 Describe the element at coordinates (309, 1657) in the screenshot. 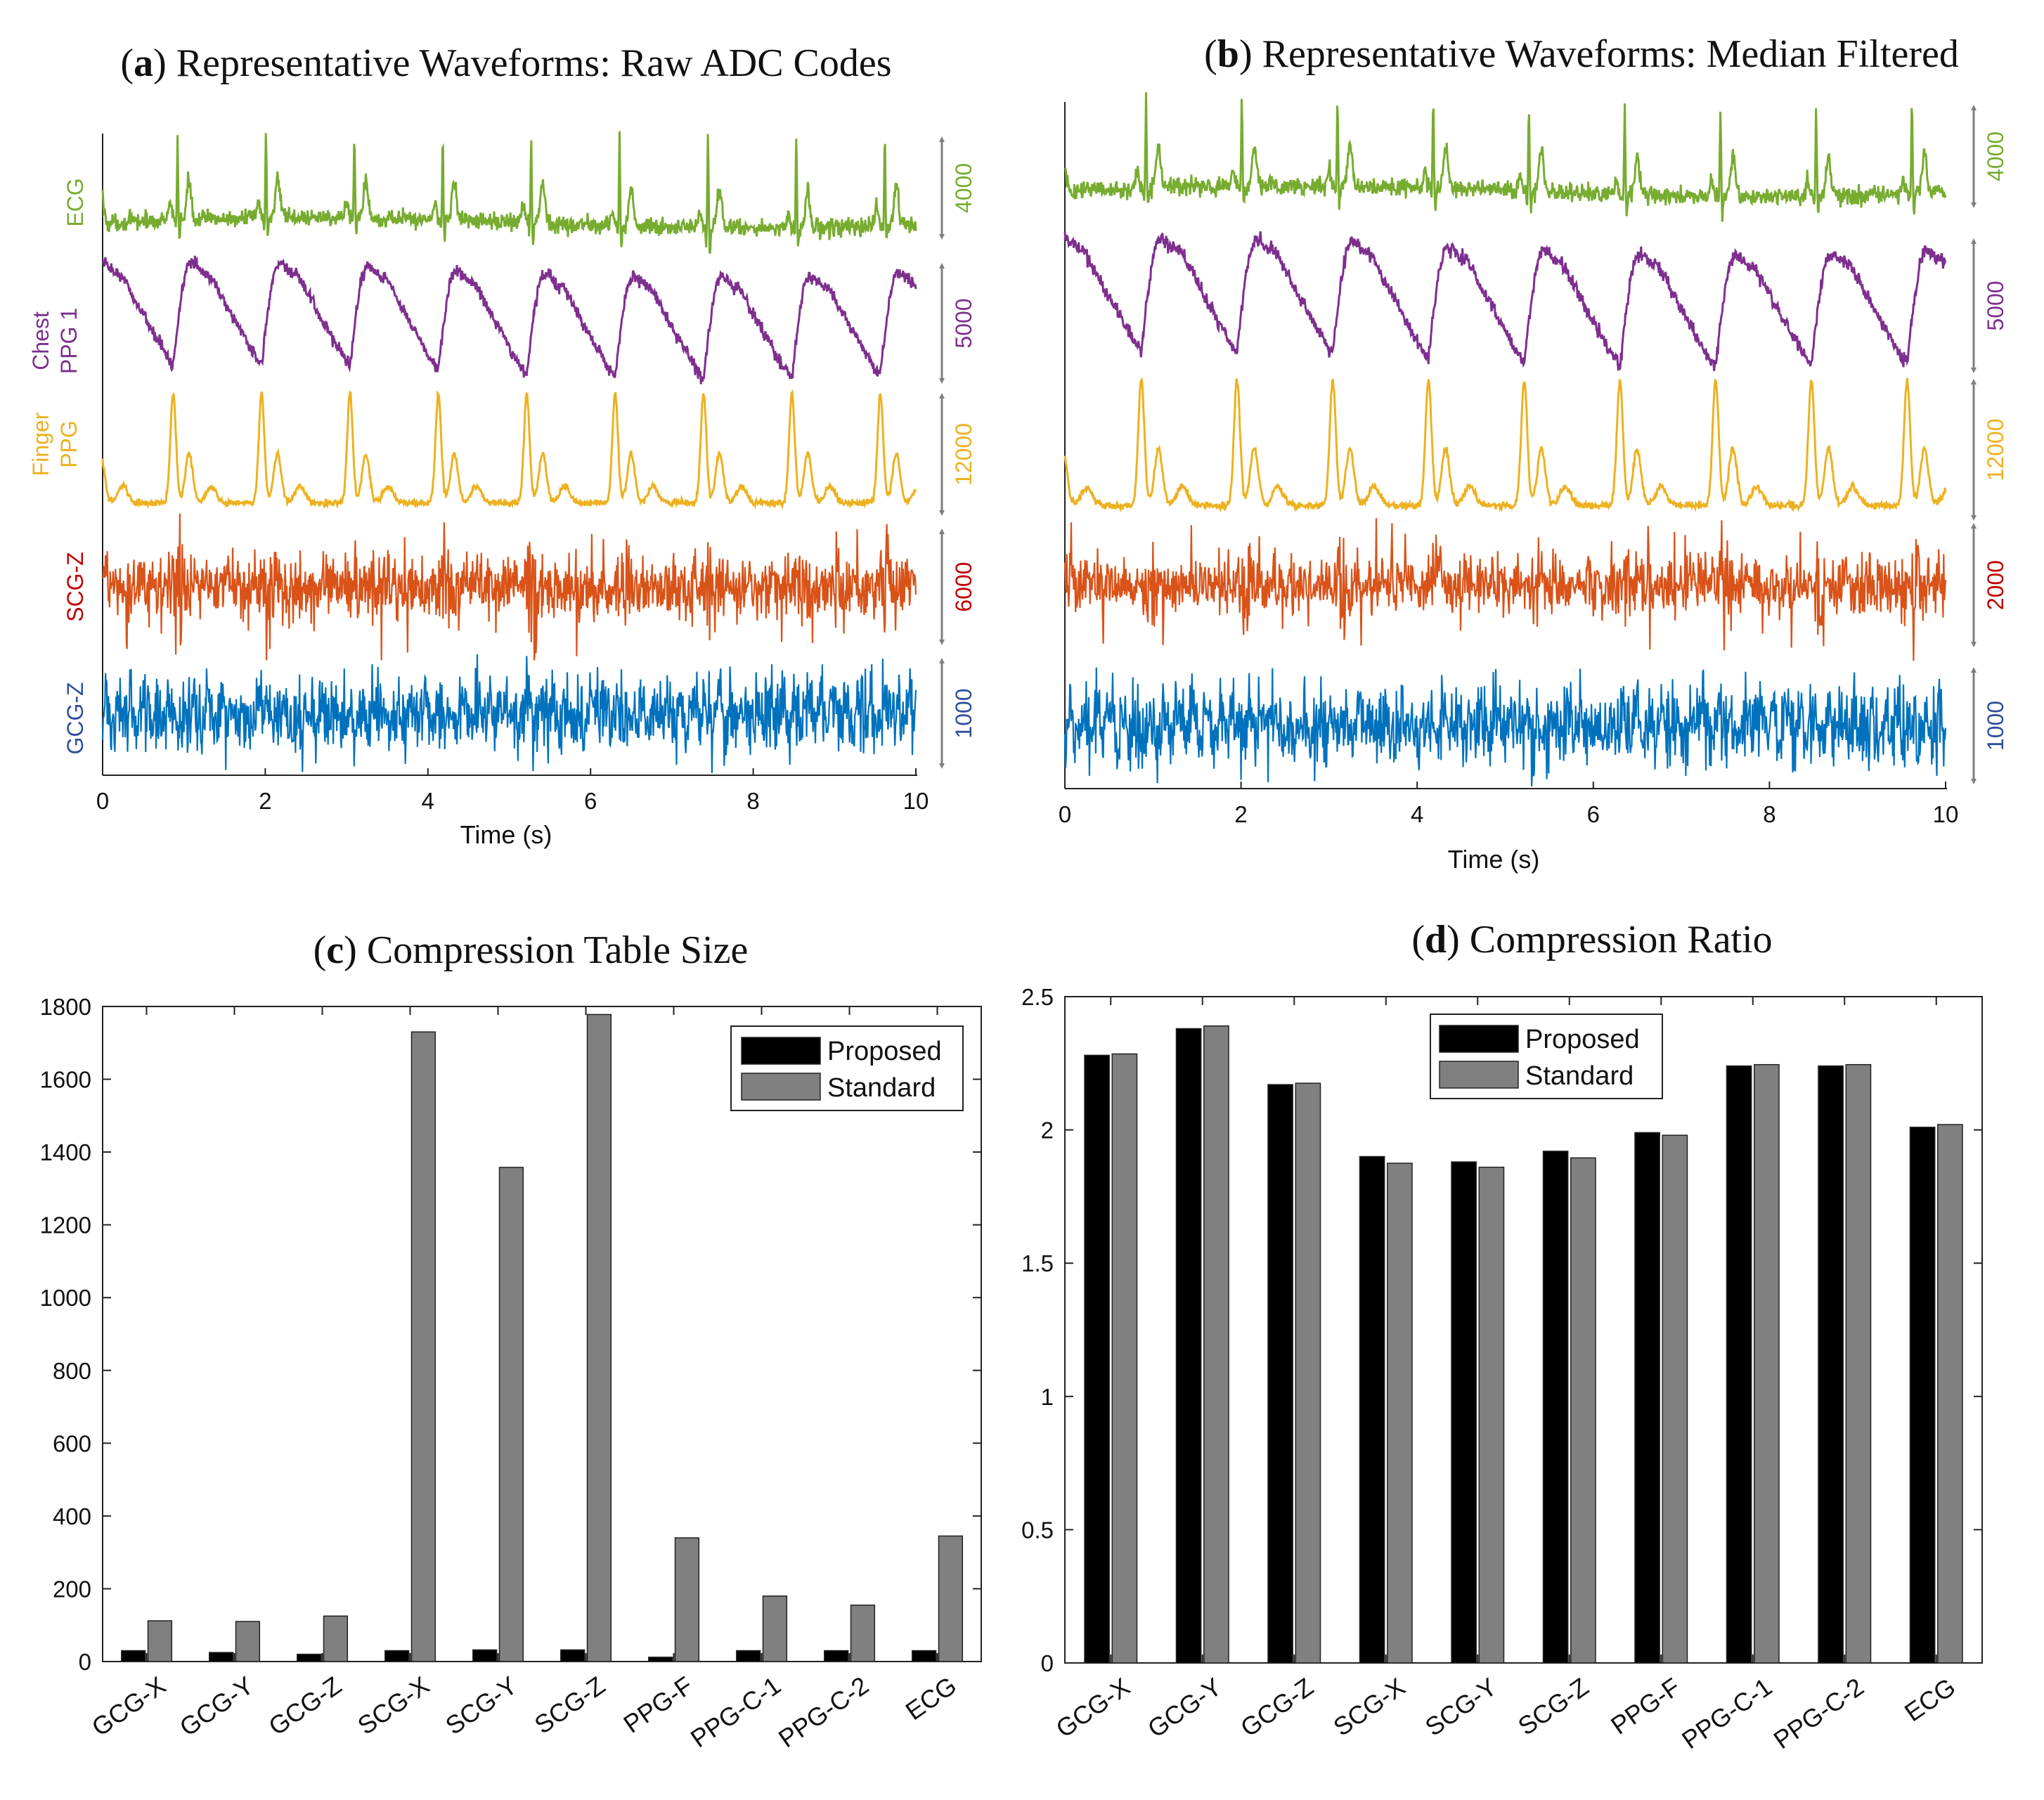

I see `panel-c-bar-proposed-gcg-z` at that location.